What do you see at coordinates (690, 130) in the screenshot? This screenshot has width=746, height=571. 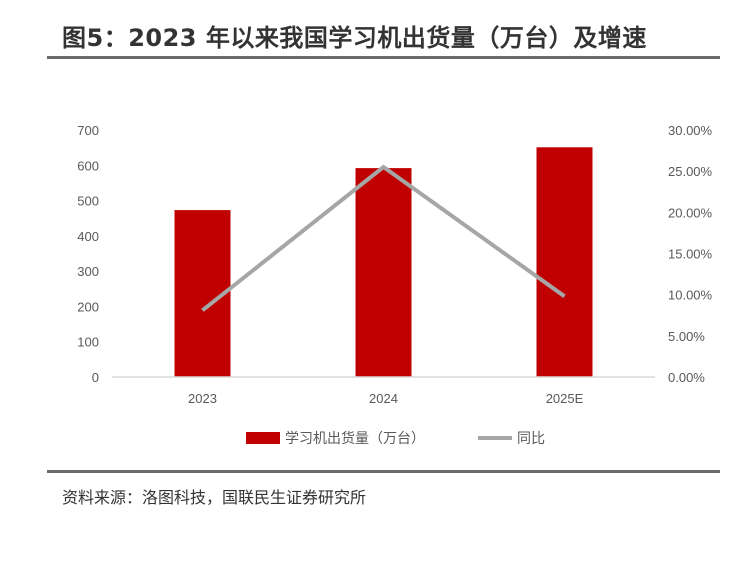 I see `y2-tick-label: 30.00%` at bounding box center [690, 130].